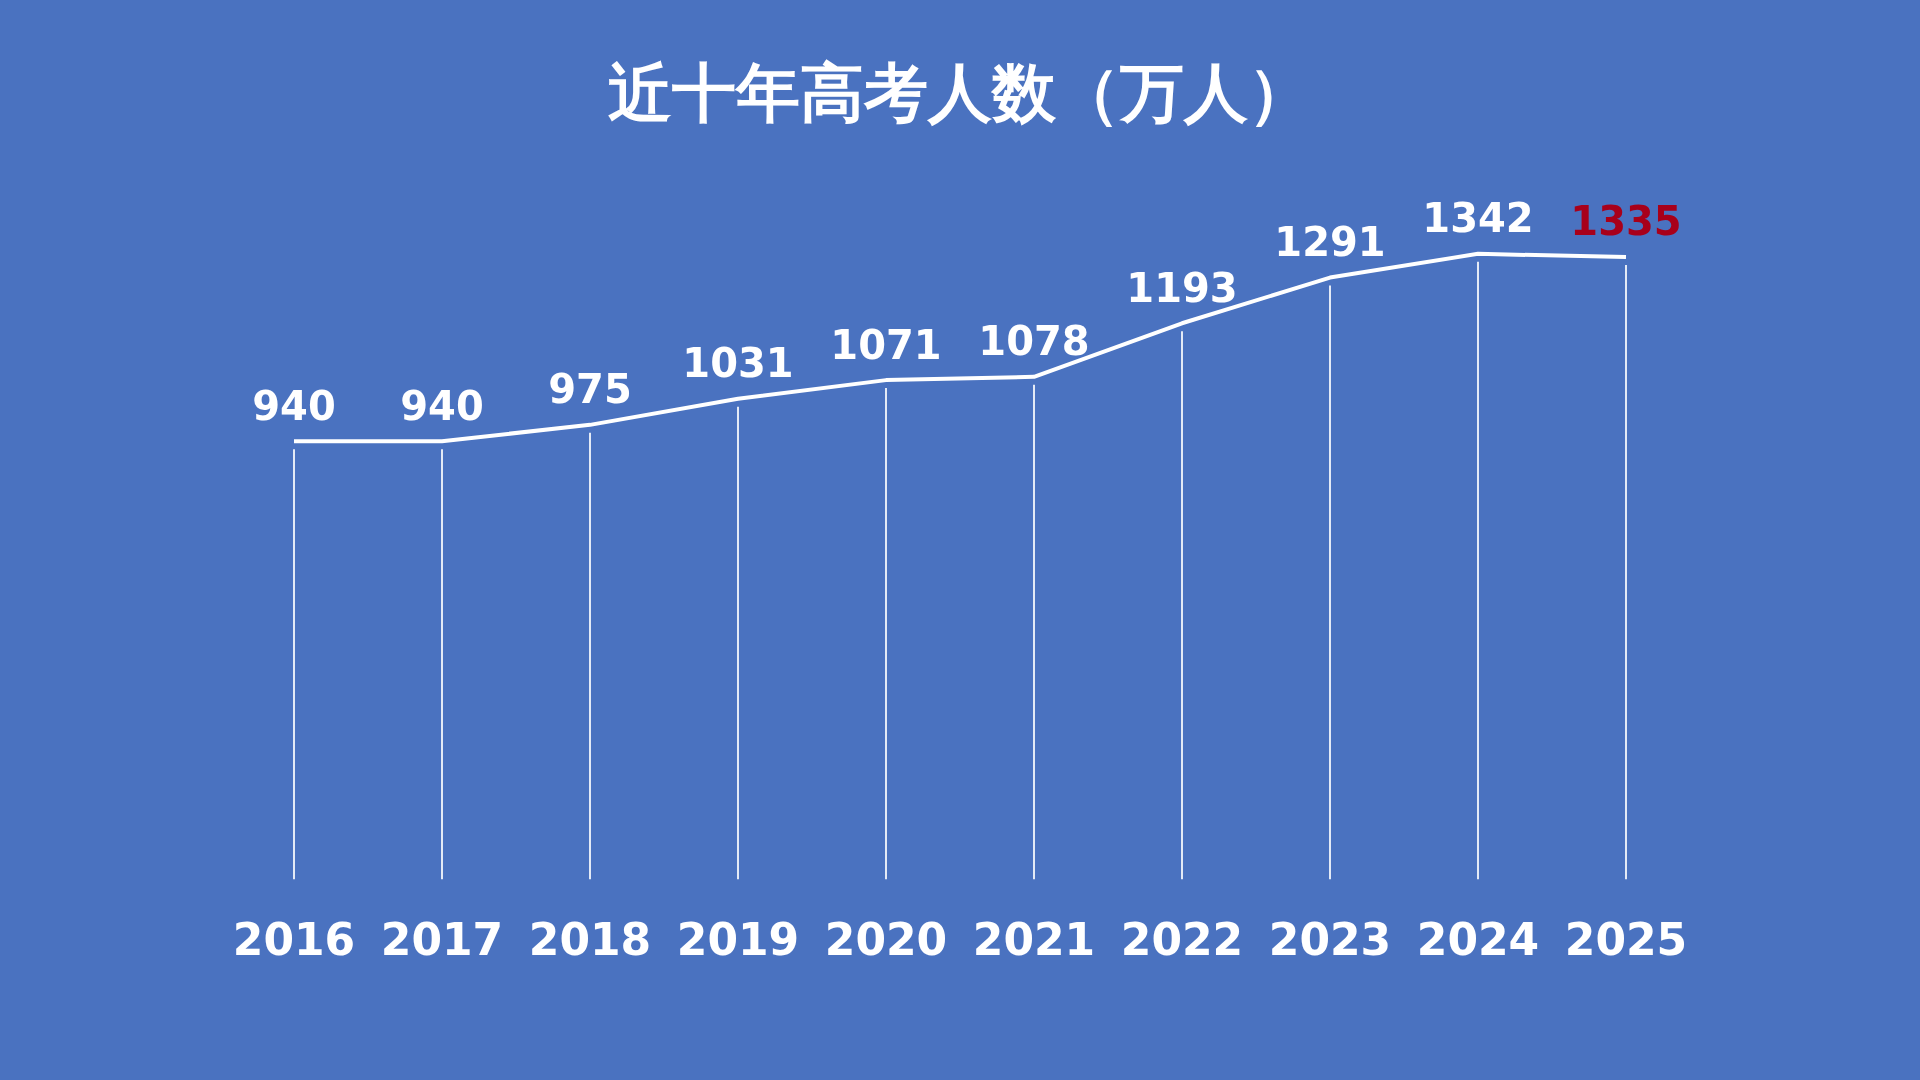 This screenshot has height=1080, width=1920. I want to click on data-label: 1342, so click(1478, 218).